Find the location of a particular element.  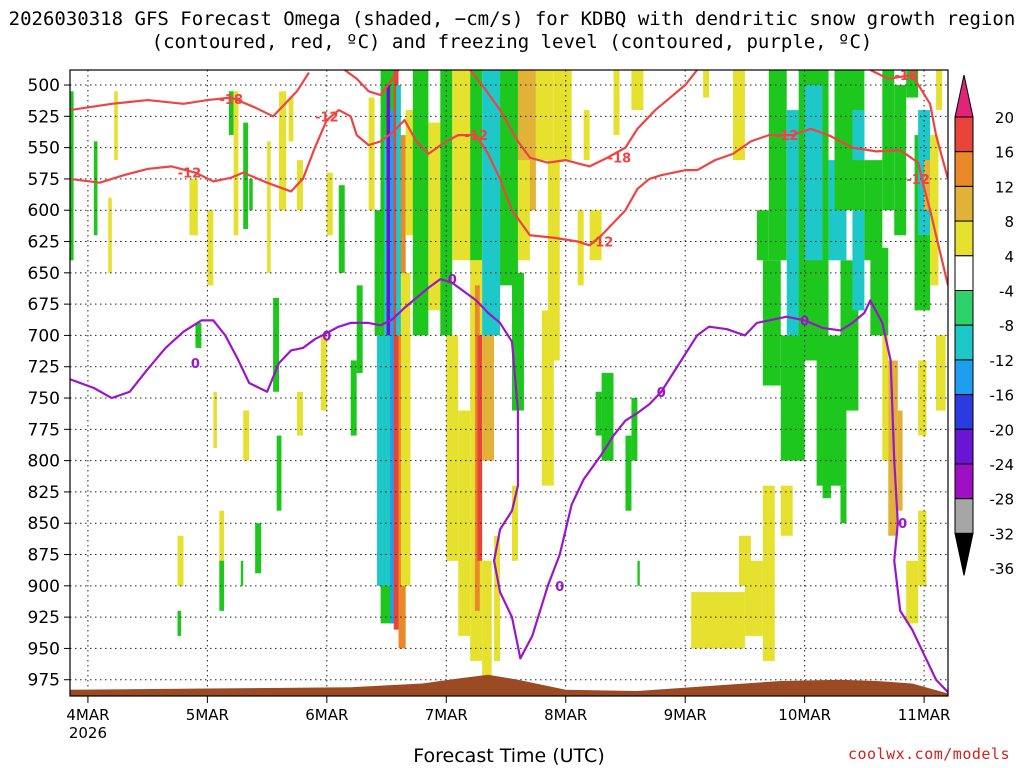

credit-text: coolwx.com/models is located at coordinates (928, 754).